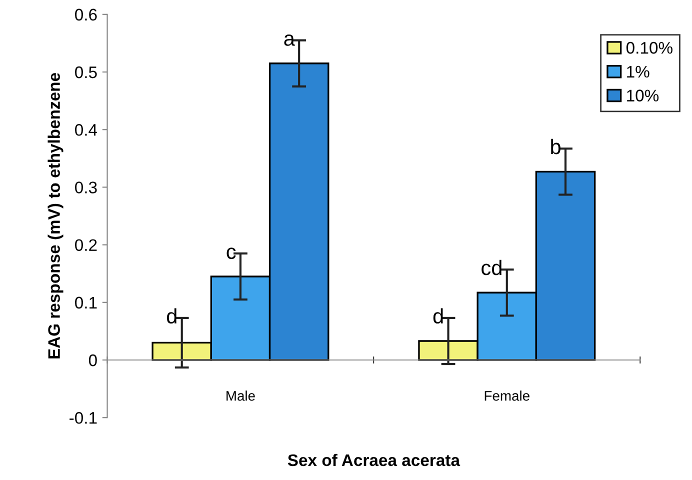 Image resolution: width=692 pixels, height=480 pixels. What do you see at coordinates (240, 395) in the screenshot?
I see `x-tick-label: Male` at bounding box center [240, 395].